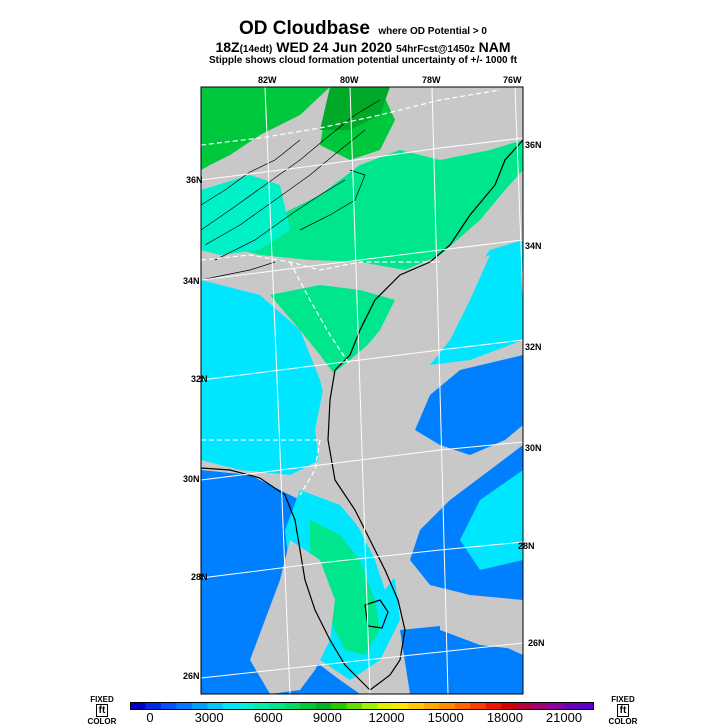  I want to click on lon-label-80w: 80W, so click(349, 80).